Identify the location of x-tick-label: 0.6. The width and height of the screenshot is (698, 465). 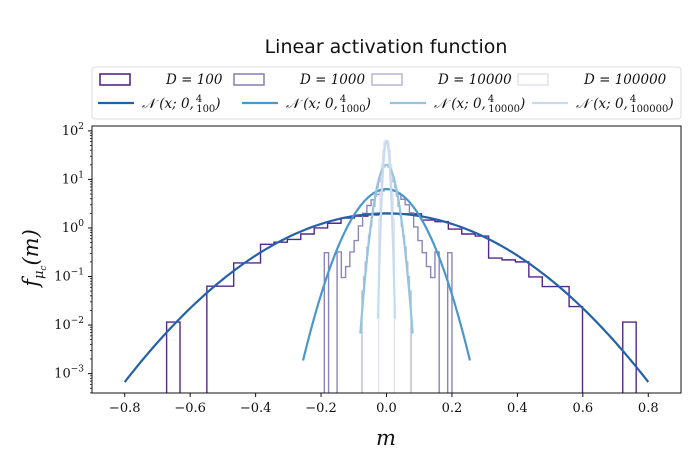
(582, 408).